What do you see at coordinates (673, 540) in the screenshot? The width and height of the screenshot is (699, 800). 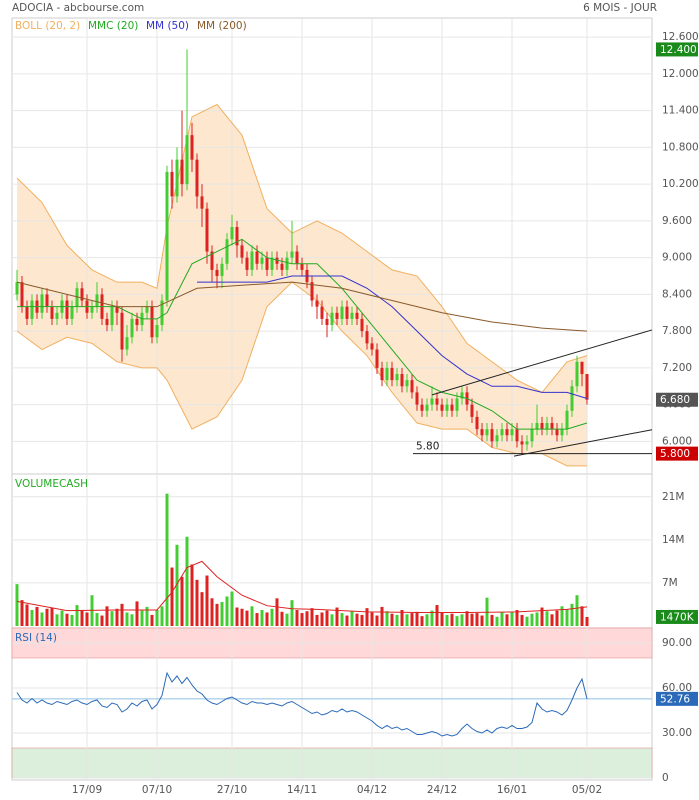 I see `y-tick-label: 14M` at bounding box center [673, 540].